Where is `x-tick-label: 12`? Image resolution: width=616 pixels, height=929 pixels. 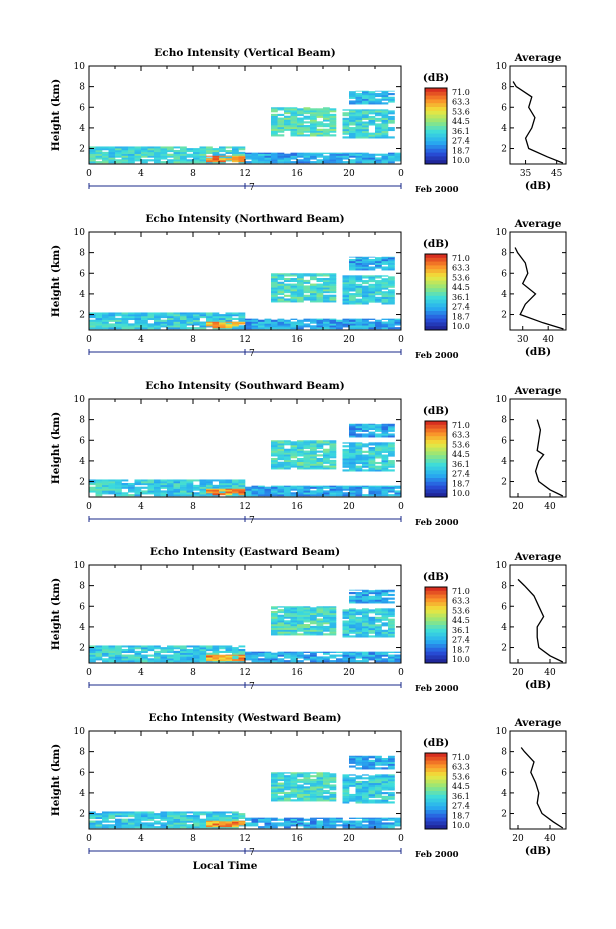 x-tick-label: 12 is located at coordinates (244, 340).